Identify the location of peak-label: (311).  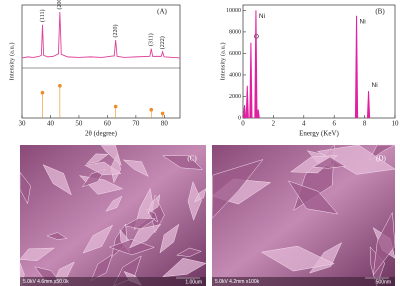
(151, 39).